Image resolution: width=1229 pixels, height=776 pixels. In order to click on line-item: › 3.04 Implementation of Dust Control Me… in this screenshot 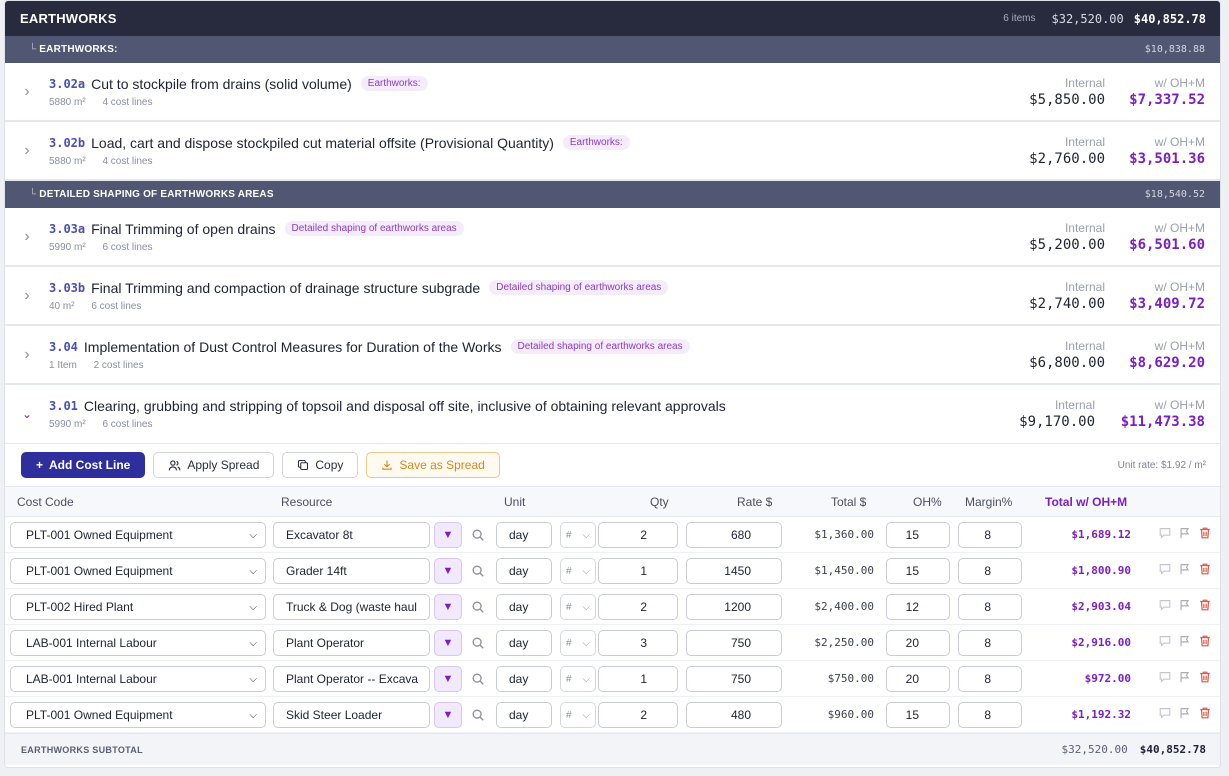, I will do `click(612, 355)`.